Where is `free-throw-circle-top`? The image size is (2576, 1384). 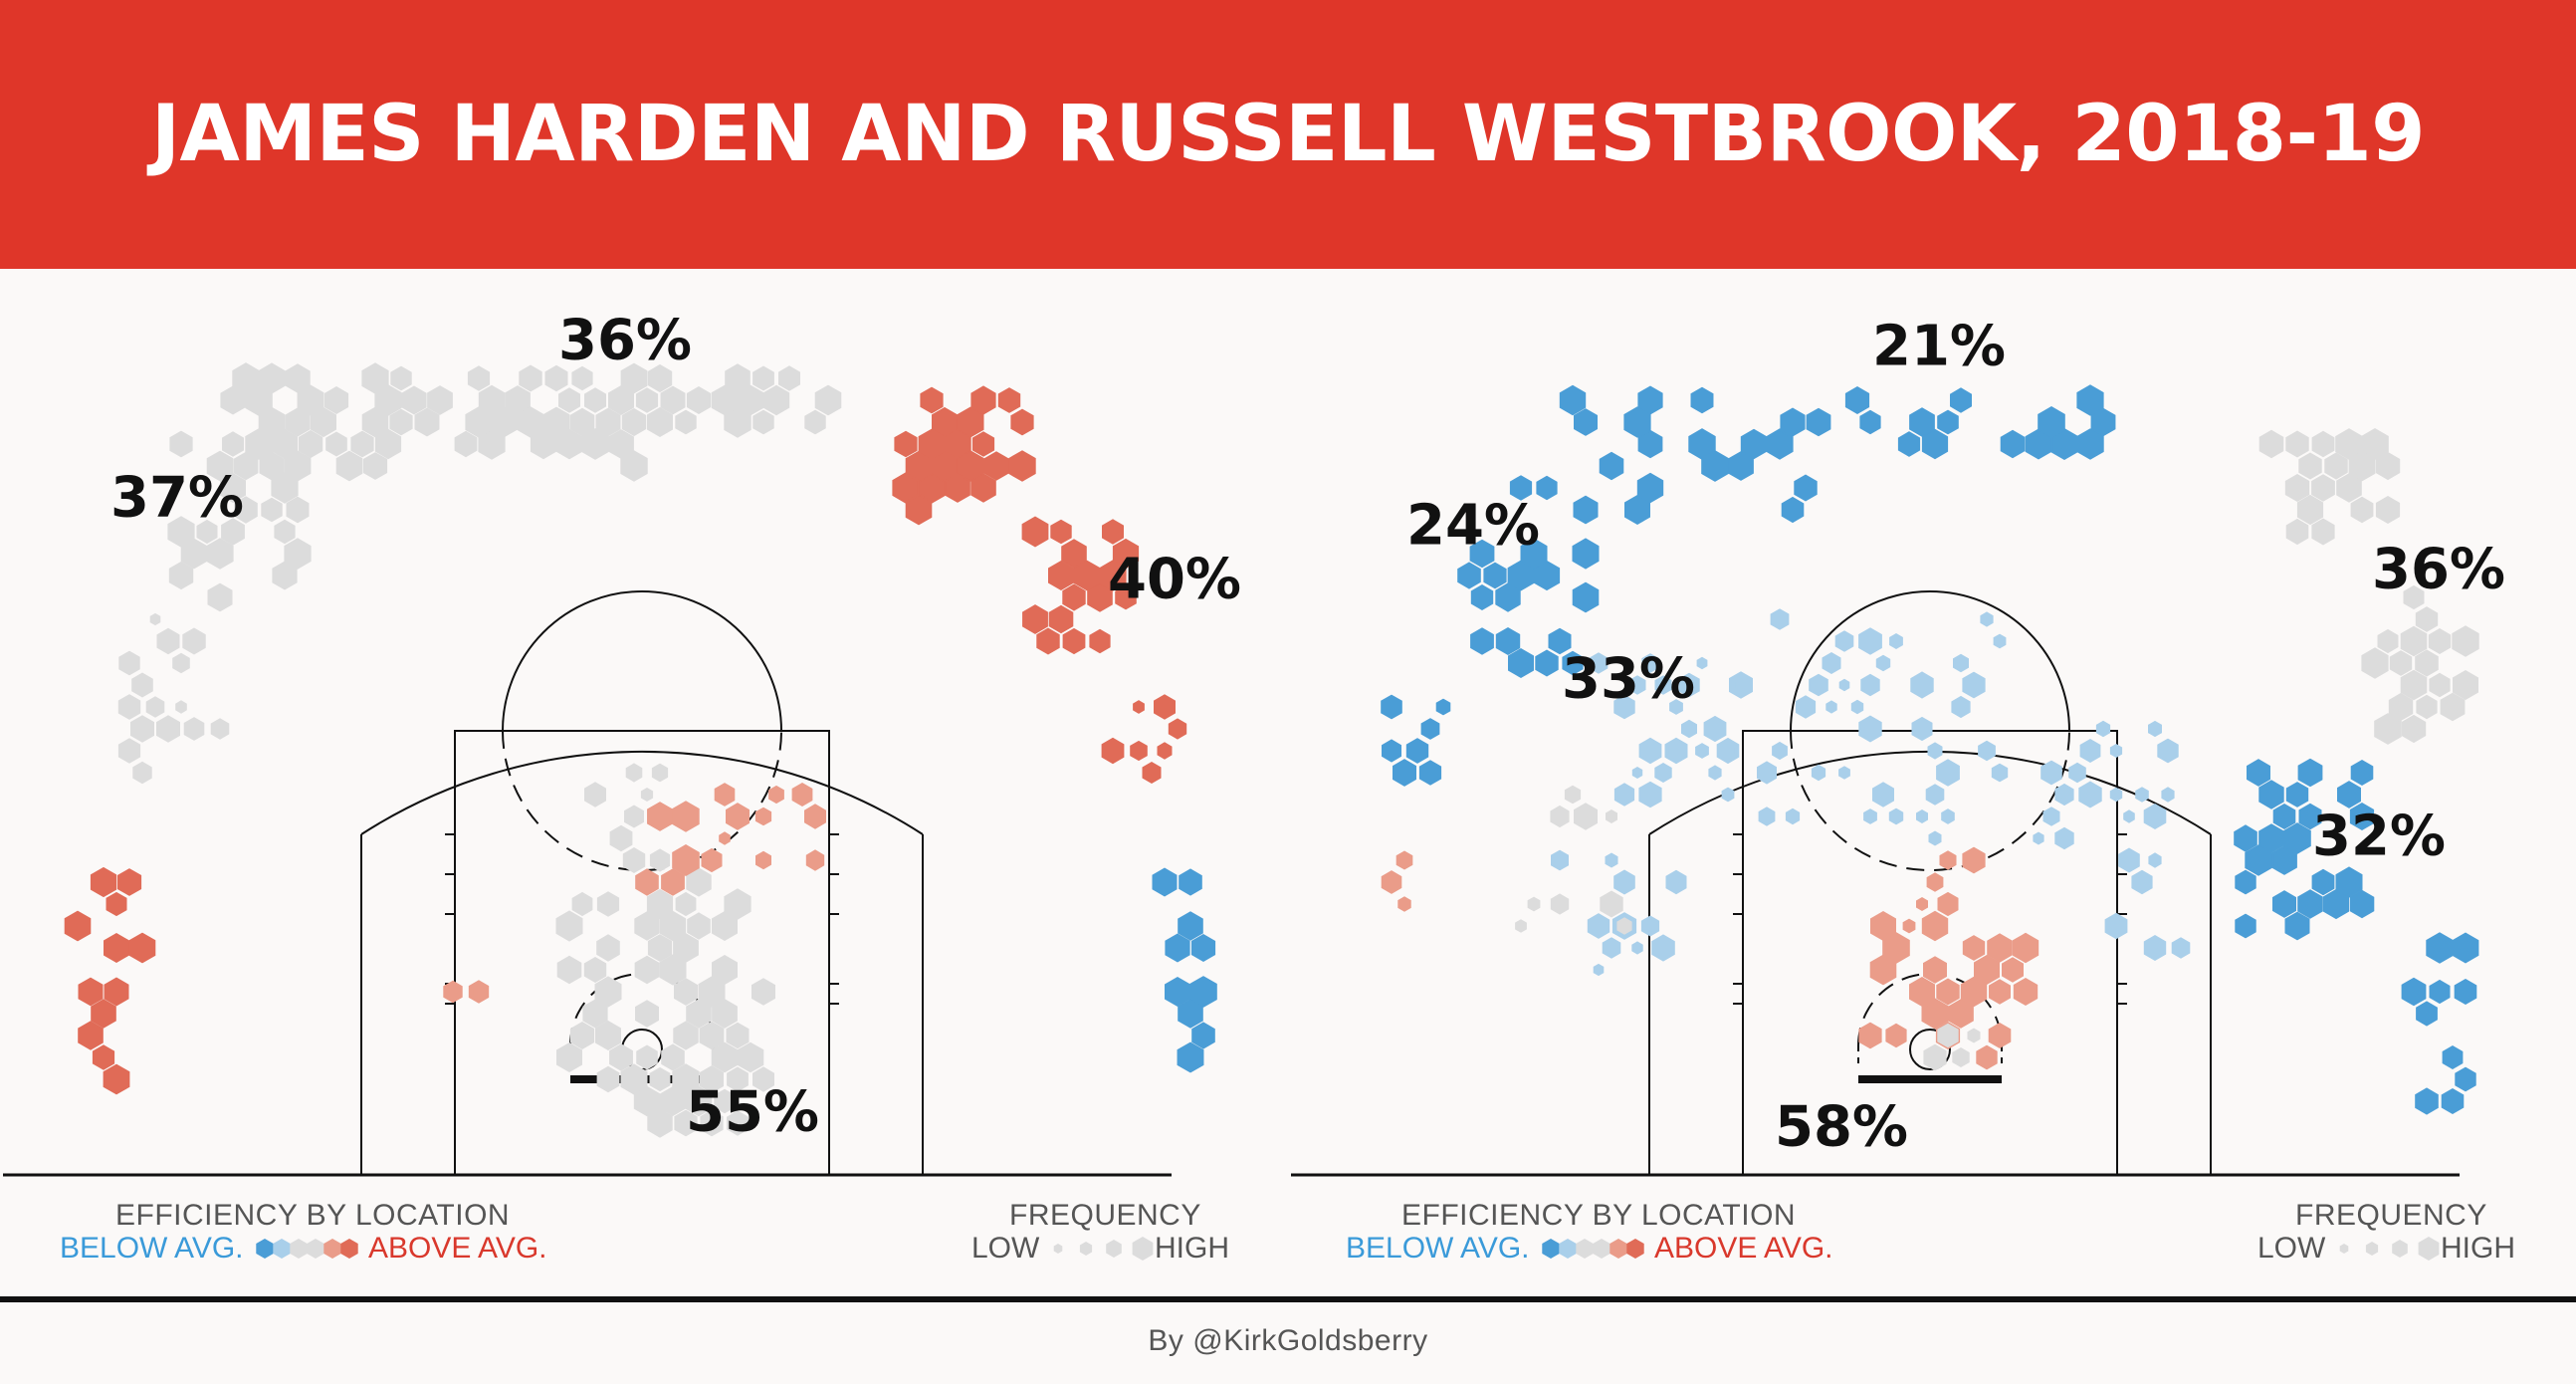 free-throw-circle-top is located at coordinates (1930, 661).